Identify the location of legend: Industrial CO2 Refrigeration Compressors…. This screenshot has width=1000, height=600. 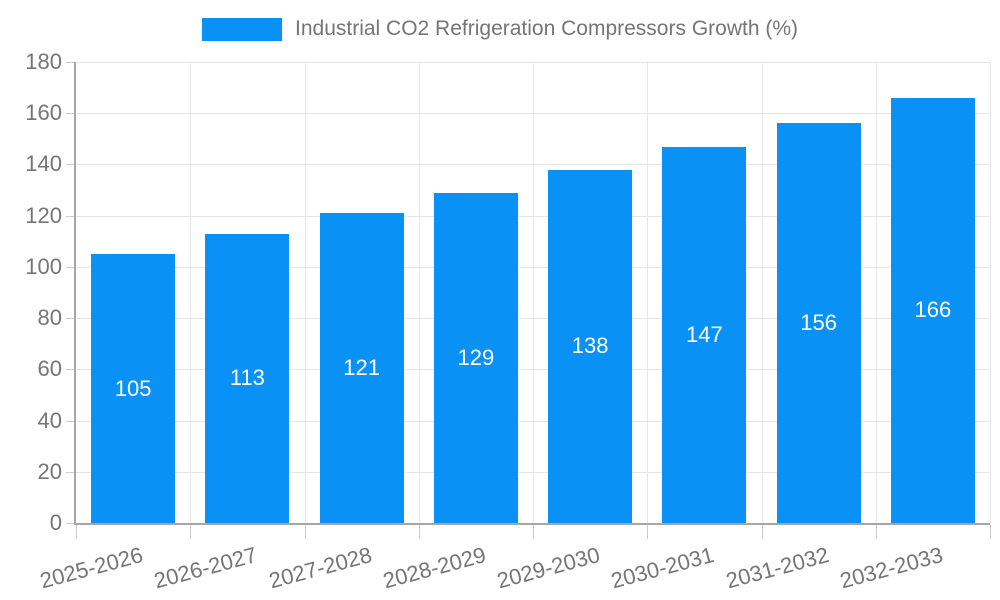
(500, 29).